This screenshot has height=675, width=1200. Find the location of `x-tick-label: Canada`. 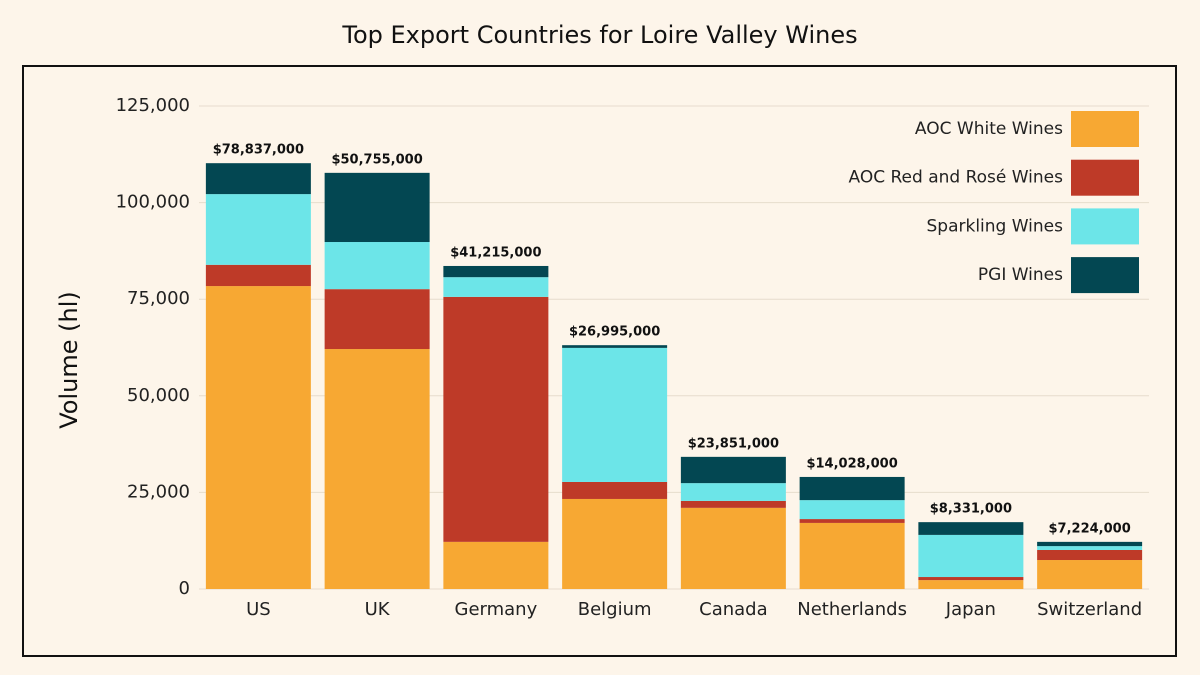

x-tick-label: Canada is located at coordinates (733, 609).